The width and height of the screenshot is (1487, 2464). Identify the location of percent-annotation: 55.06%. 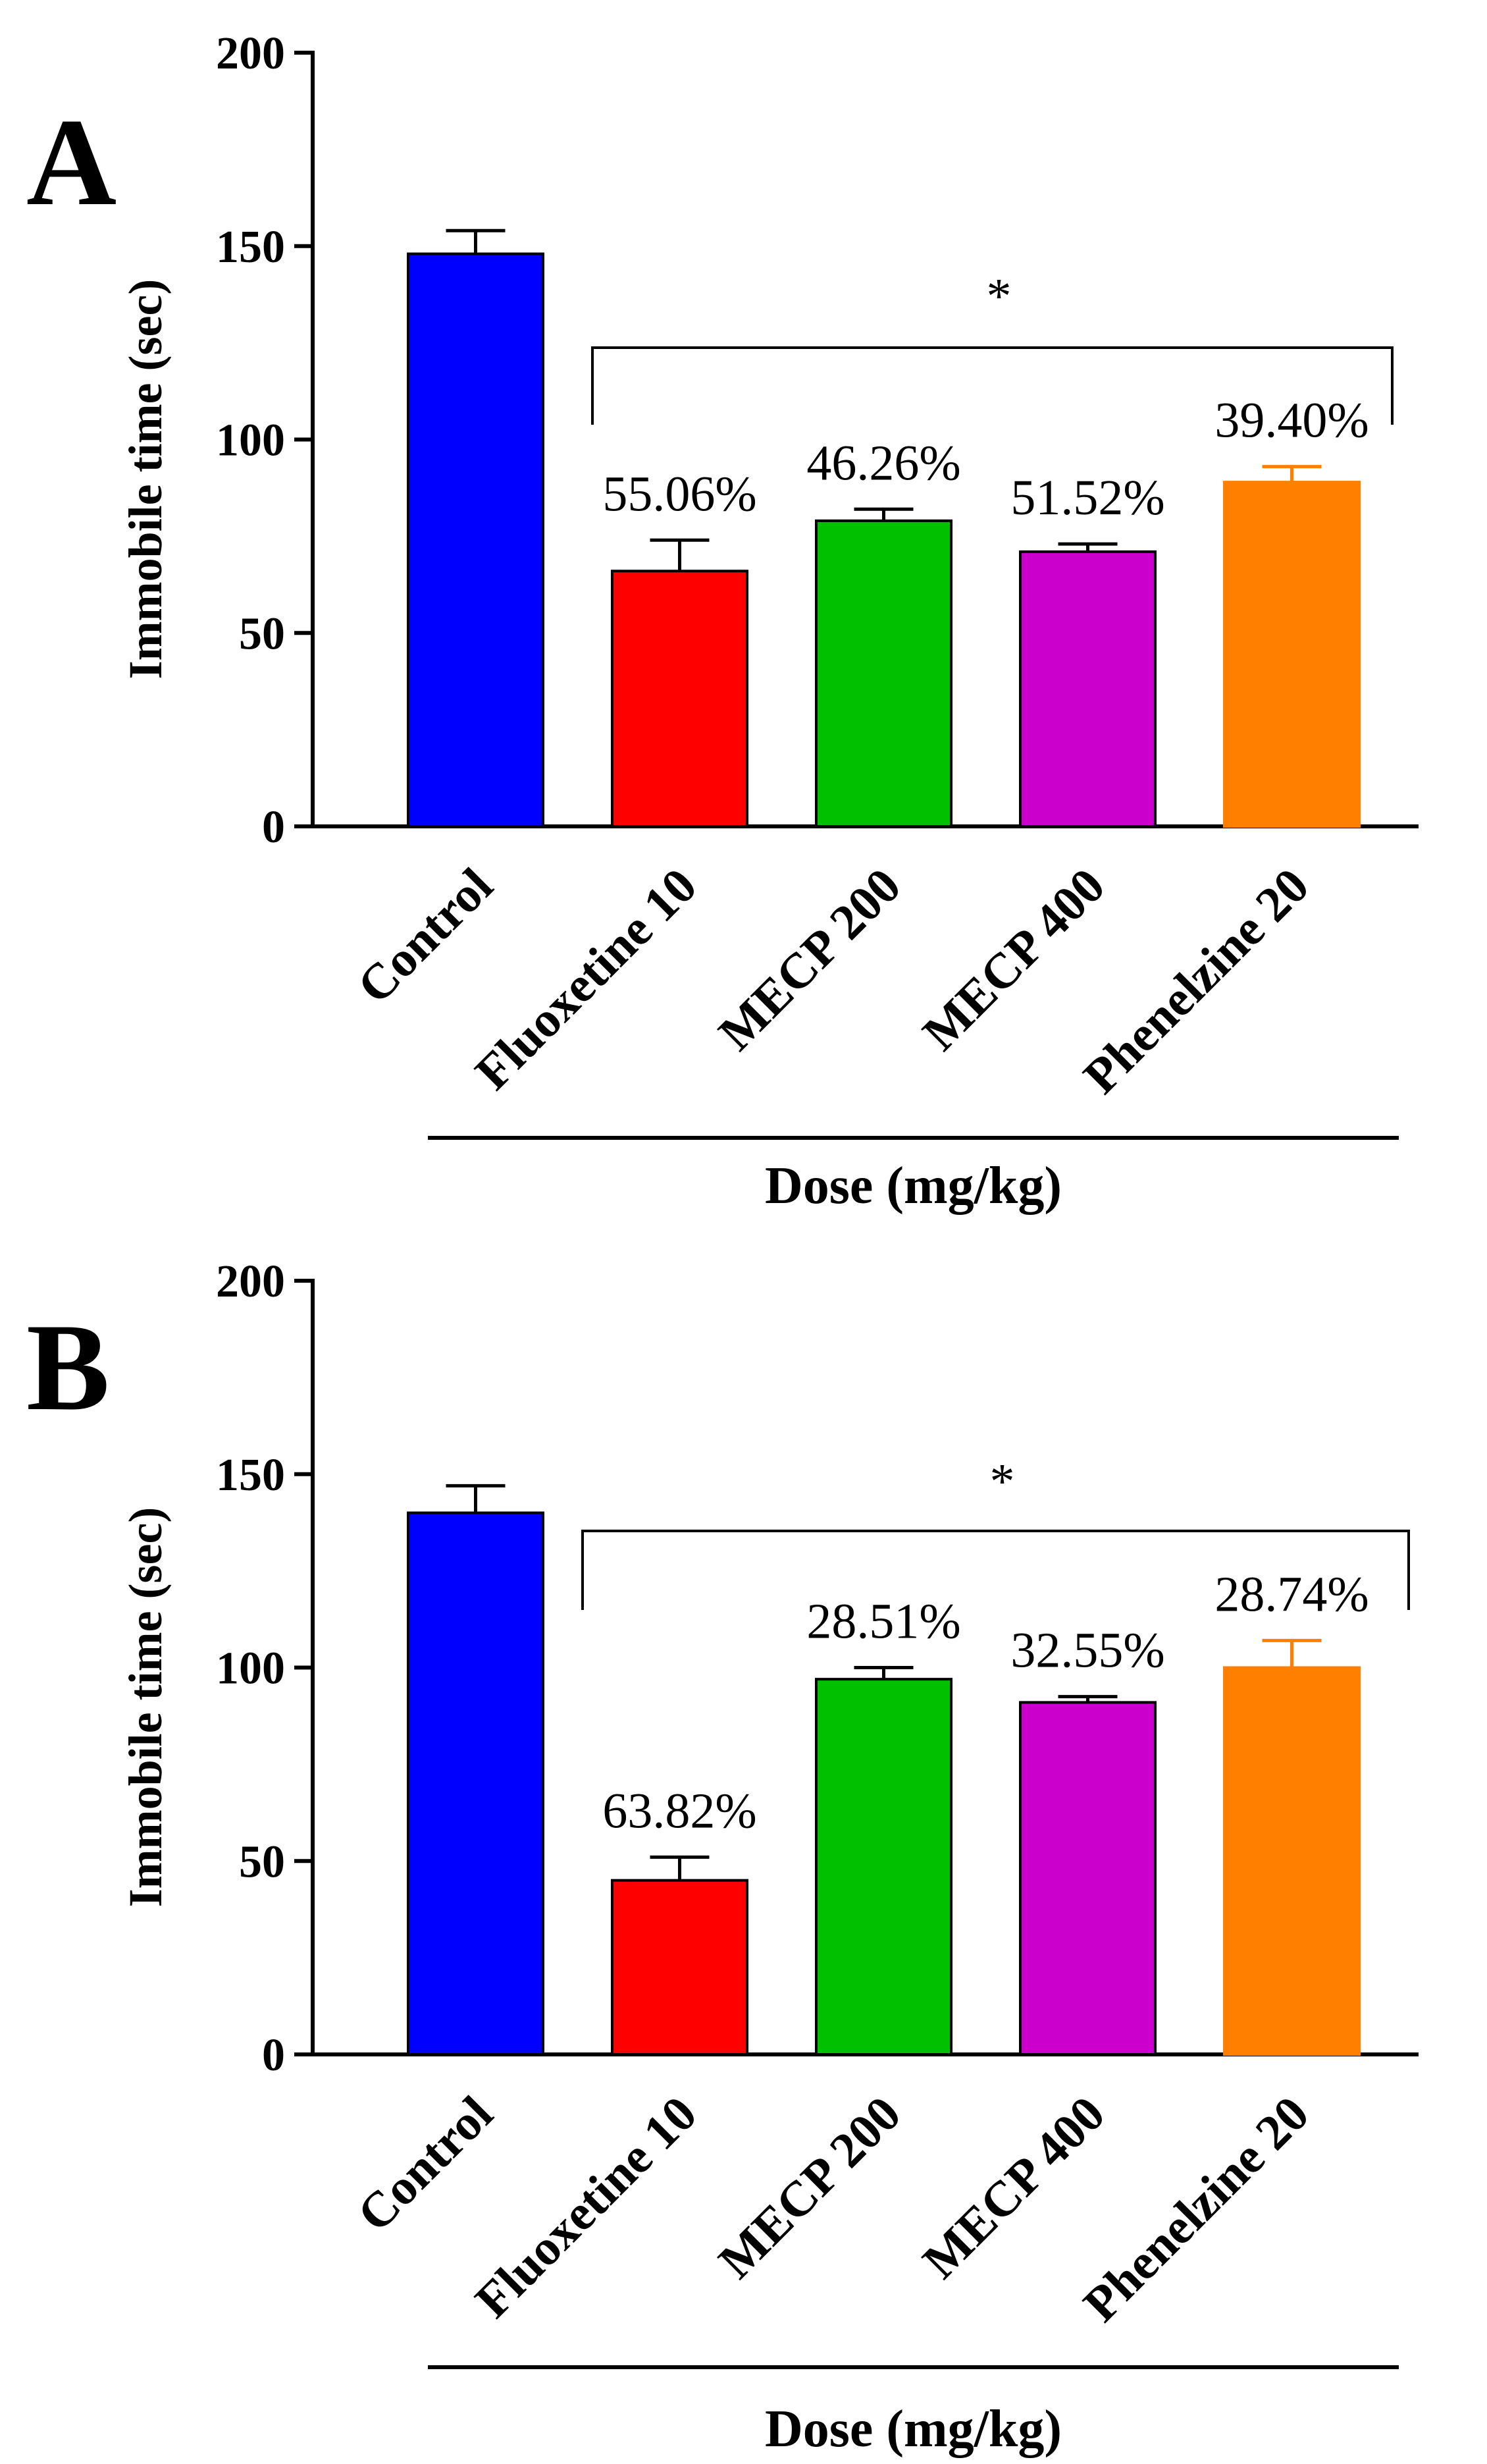
(679, 494).